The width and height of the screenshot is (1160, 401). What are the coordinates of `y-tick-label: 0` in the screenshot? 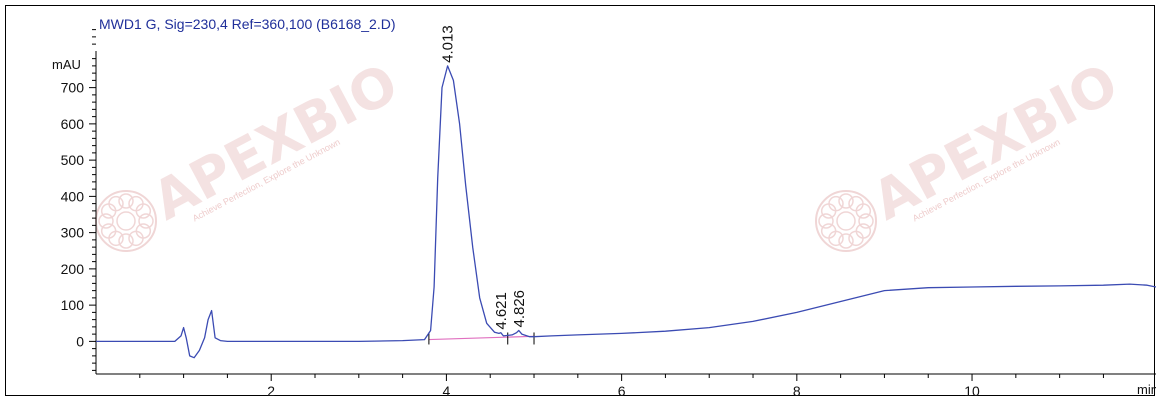 It's located at (80, 341).